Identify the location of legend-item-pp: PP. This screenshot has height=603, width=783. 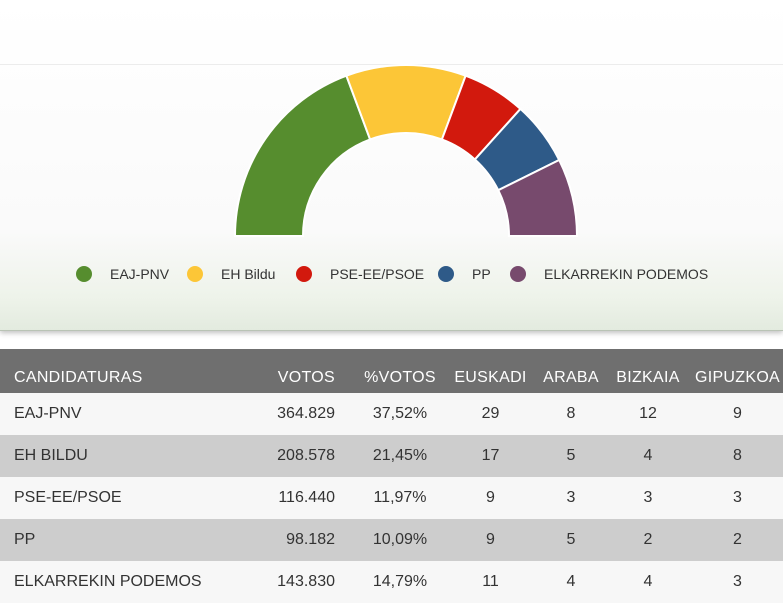
(464, 274).